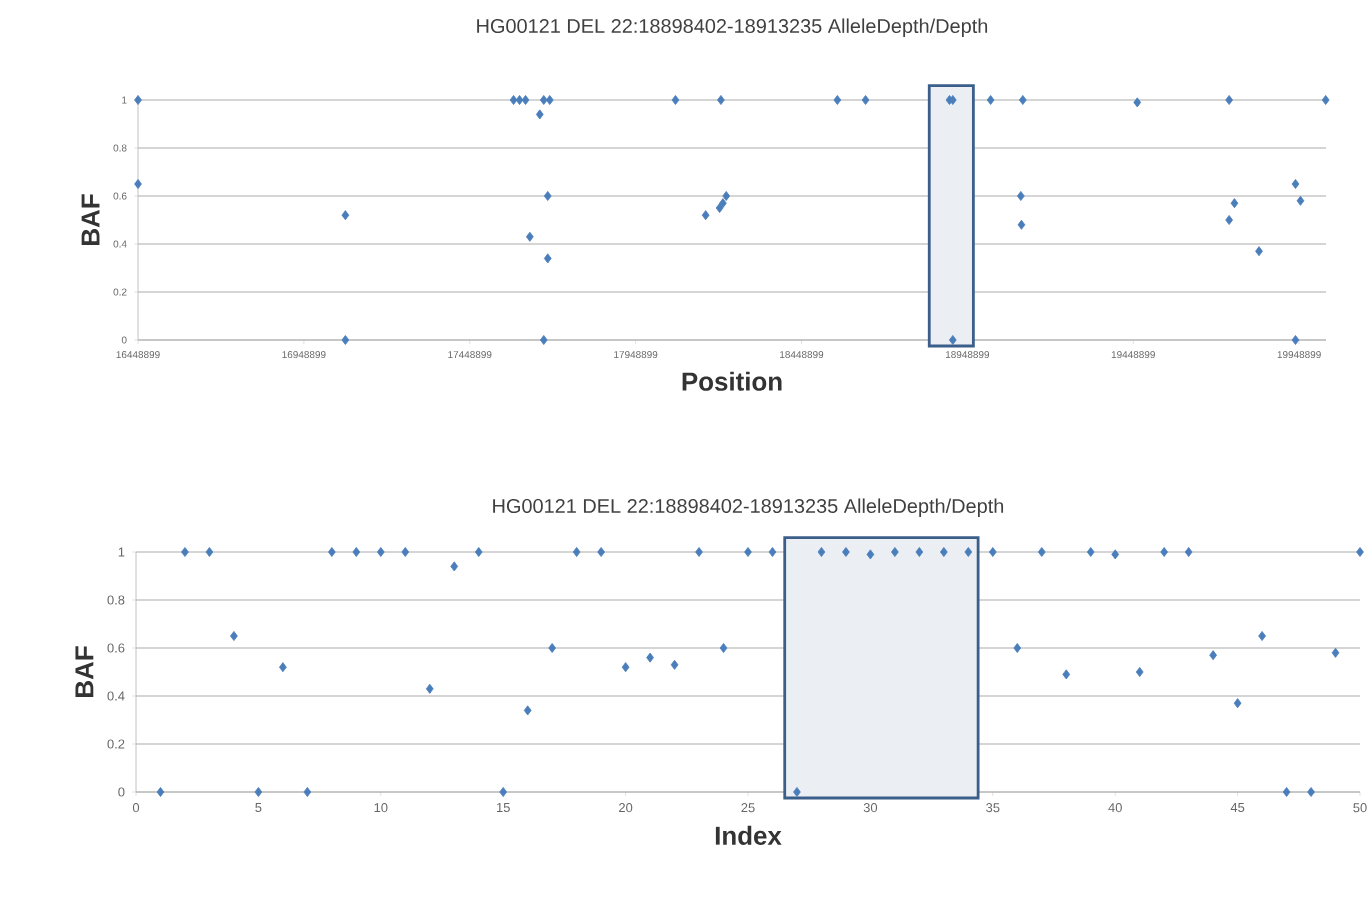 The image size is (1372, 910). I want to click on x-axis-title: Position, so click(732, 381).